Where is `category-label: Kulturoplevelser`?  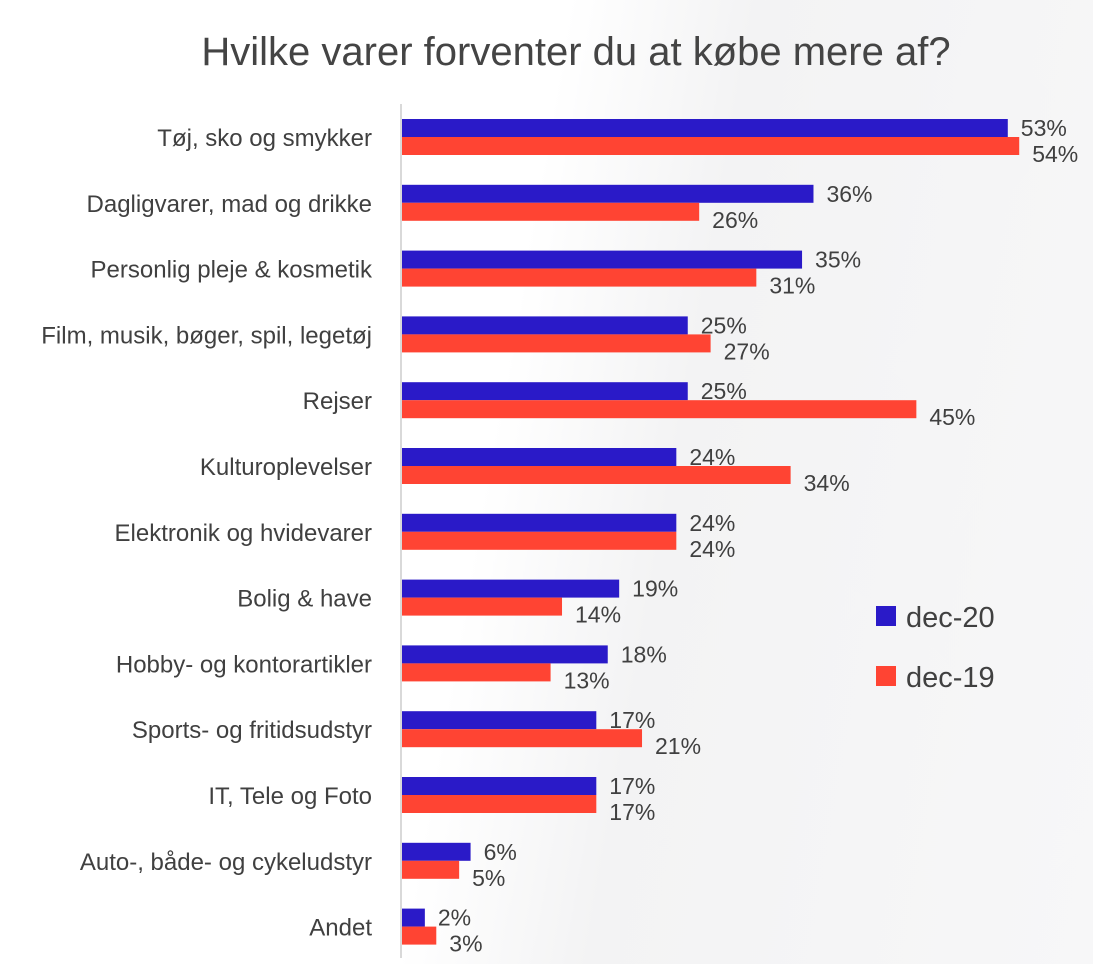 category-label: Kulturoplevelser is located at coordinates (286, 467).